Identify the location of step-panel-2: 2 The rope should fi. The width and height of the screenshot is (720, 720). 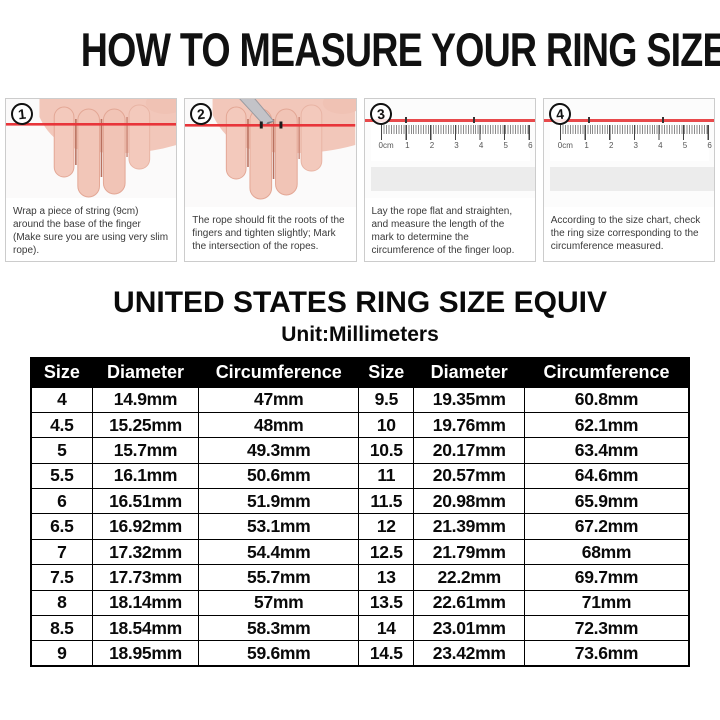
(270, 180).